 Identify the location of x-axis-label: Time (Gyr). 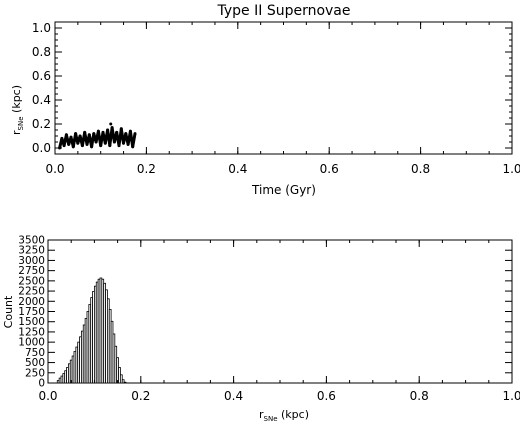
(283, 190).